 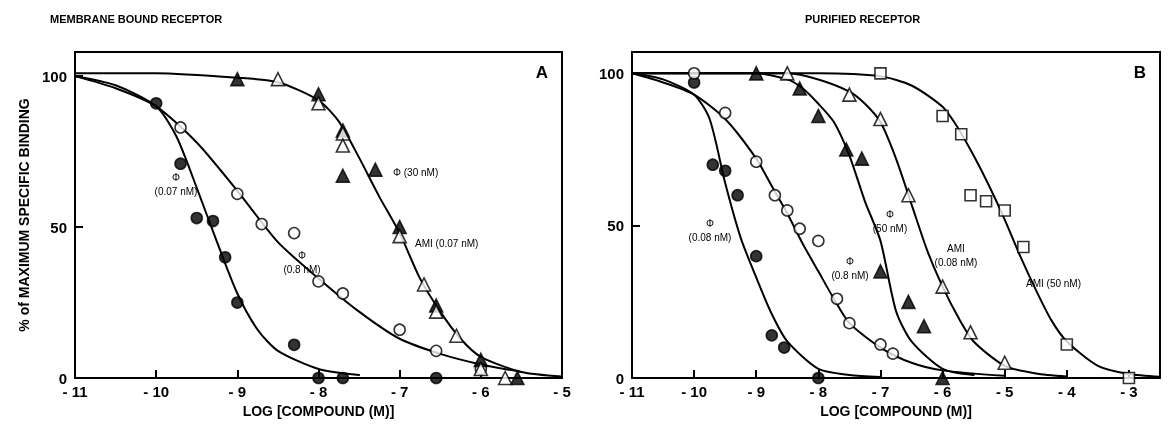 I want to click on annotation: B, so click(x=1139, y=72).